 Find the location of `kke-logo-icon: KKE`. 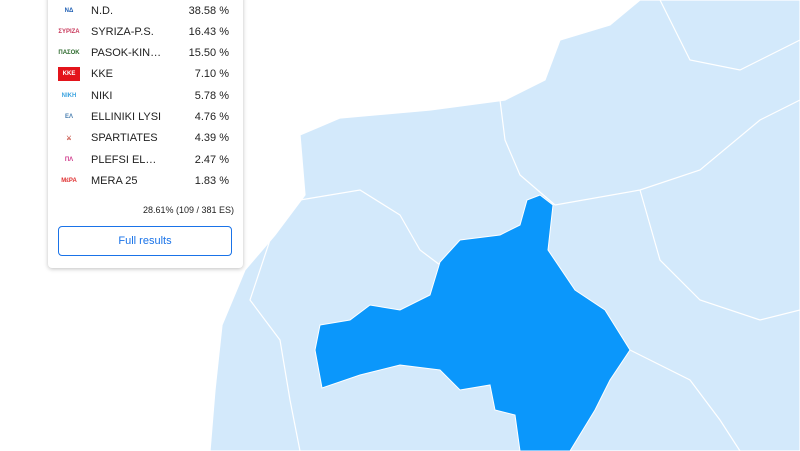

kke-logo-icon: KKE is located at coordinates (69, 74).